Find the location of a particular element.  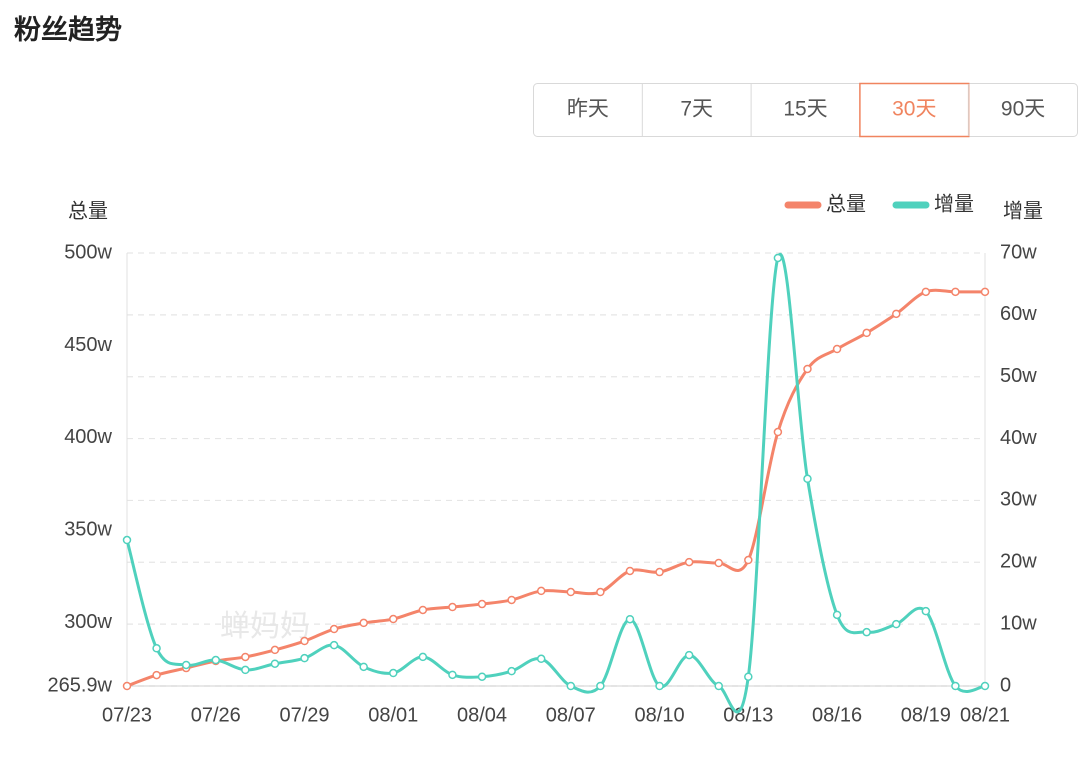

x-tick-label: 07/29 is located at coordinates (304, 715).